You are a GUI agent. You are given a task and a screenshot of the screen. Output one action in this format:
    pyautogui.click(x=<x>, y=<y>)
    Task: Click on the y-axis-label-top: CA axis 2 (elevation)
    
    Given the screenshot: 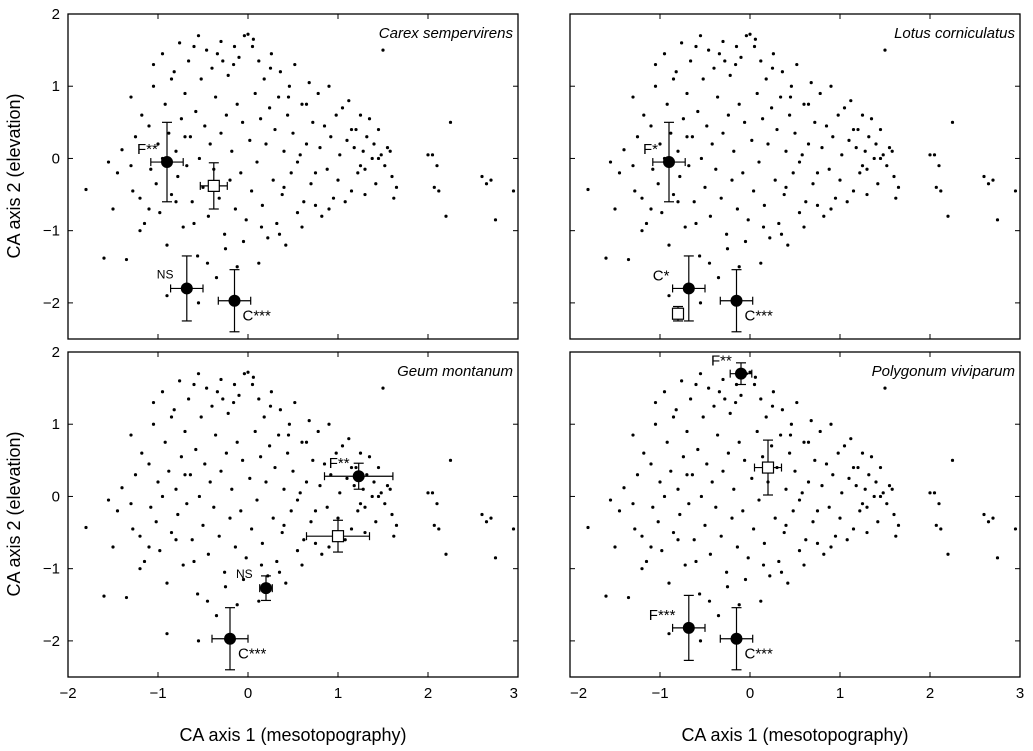 What is the action you would take?
    pyautogui.click(x=14, y=175)
    